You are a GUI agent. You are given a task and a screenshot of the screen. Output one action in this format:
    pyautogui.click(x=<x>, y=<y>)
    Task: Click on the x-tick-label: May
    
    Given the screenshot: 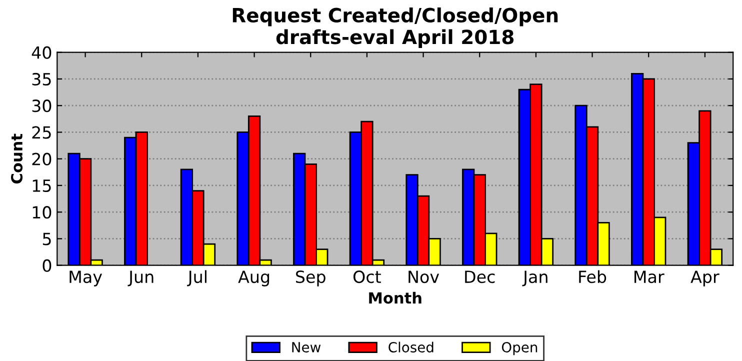 What is the action you would take?
    pyautogui.click(x=86, y=278)
    